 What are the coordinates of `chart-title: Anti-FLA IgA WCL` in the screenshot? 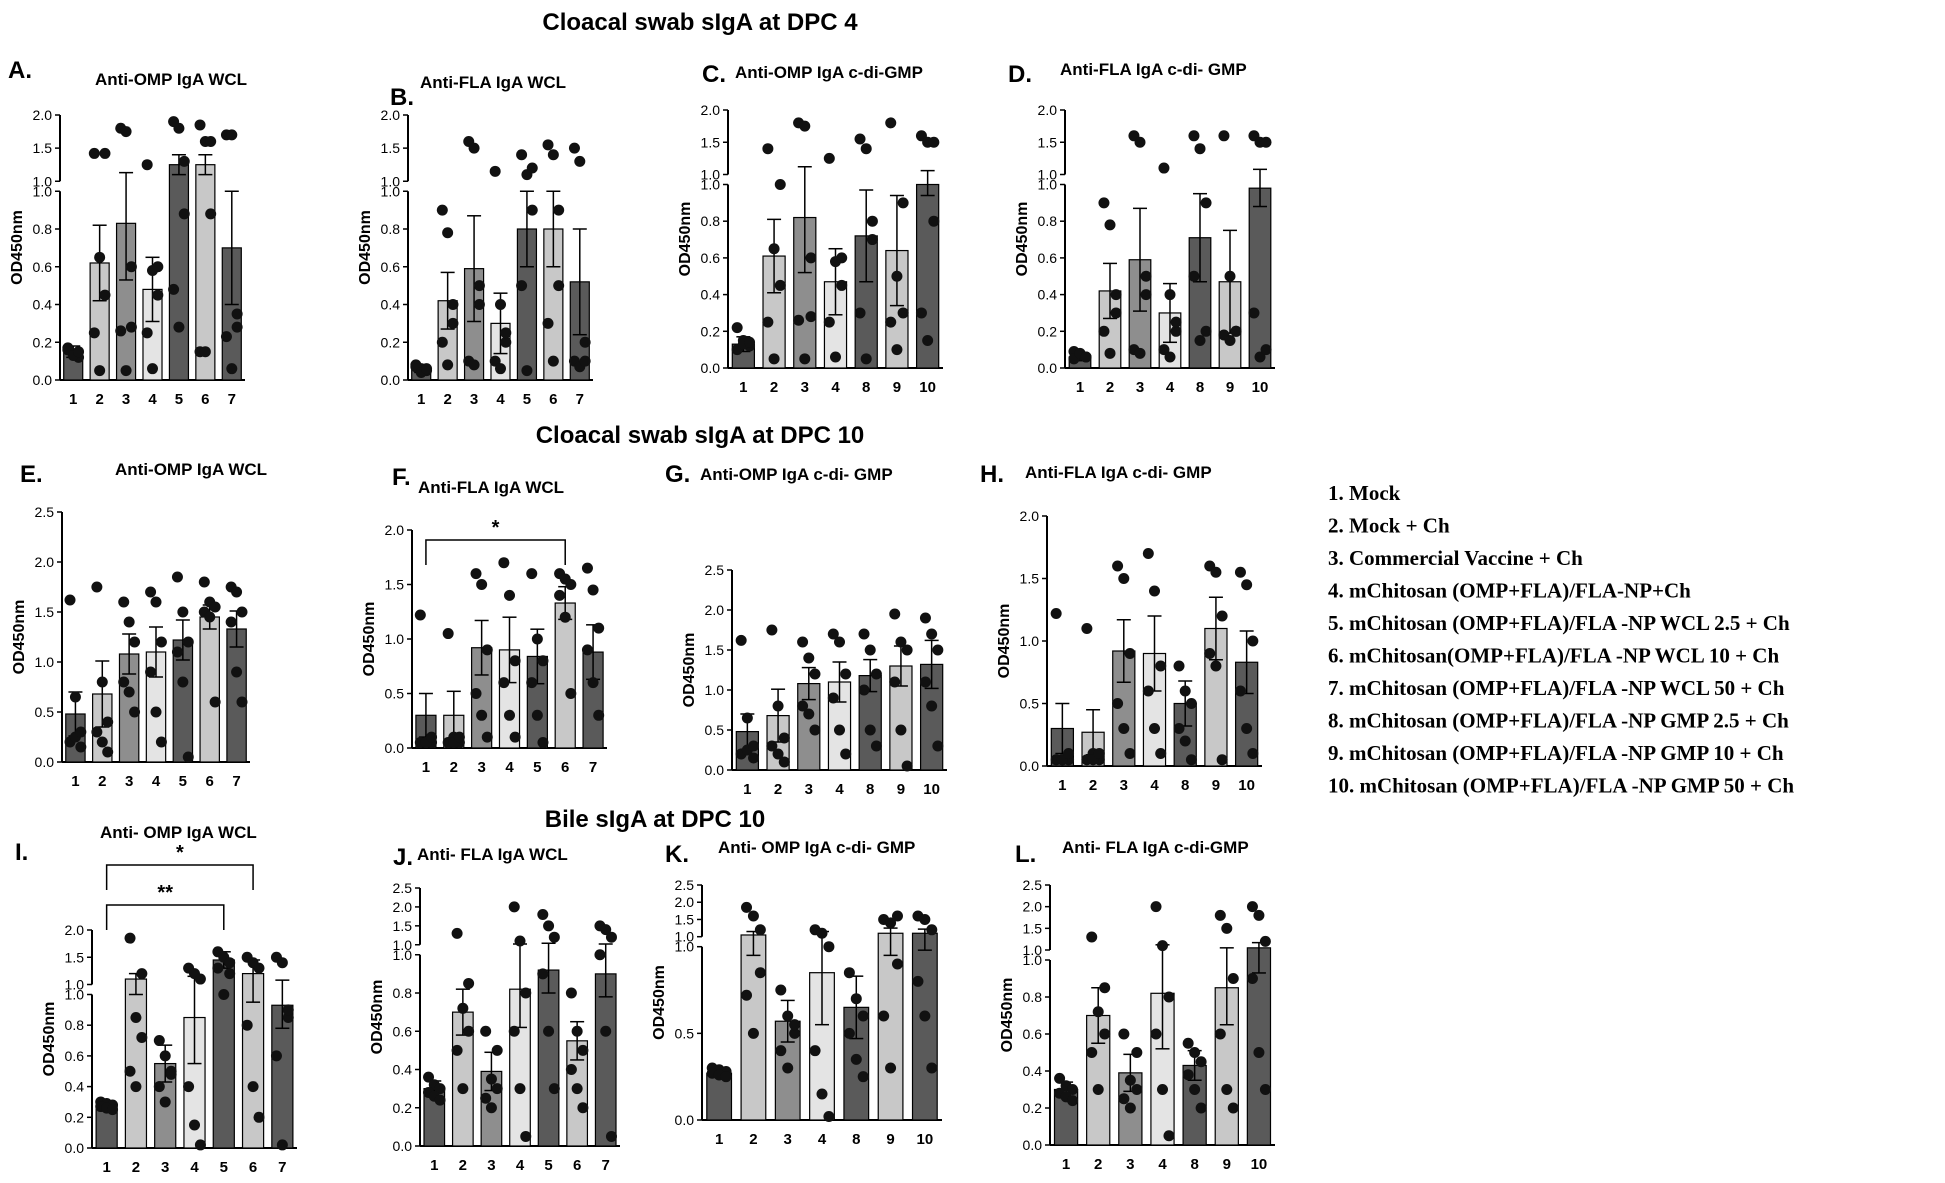 It's located at (491, 487).